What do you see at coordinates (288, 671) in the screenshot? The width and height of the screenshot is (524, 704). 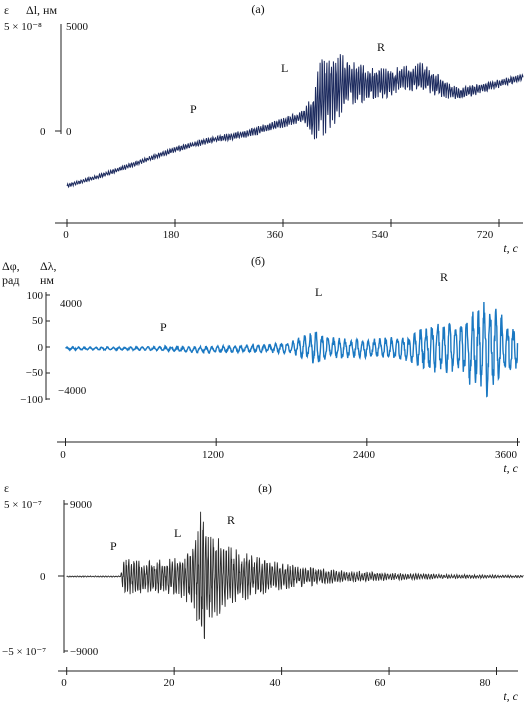 I see `panel-c-x-axis` at bounding box center [288, 671].